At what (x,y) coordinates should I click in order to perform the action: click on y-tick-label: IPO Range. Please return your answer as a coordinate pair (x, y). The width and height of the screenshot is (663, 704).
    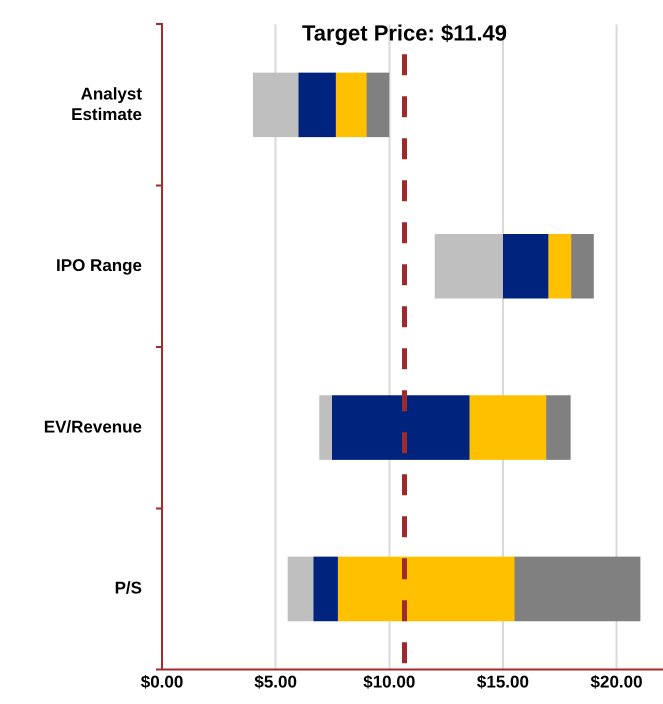
    Looking at the image, I should click on (99, 265).